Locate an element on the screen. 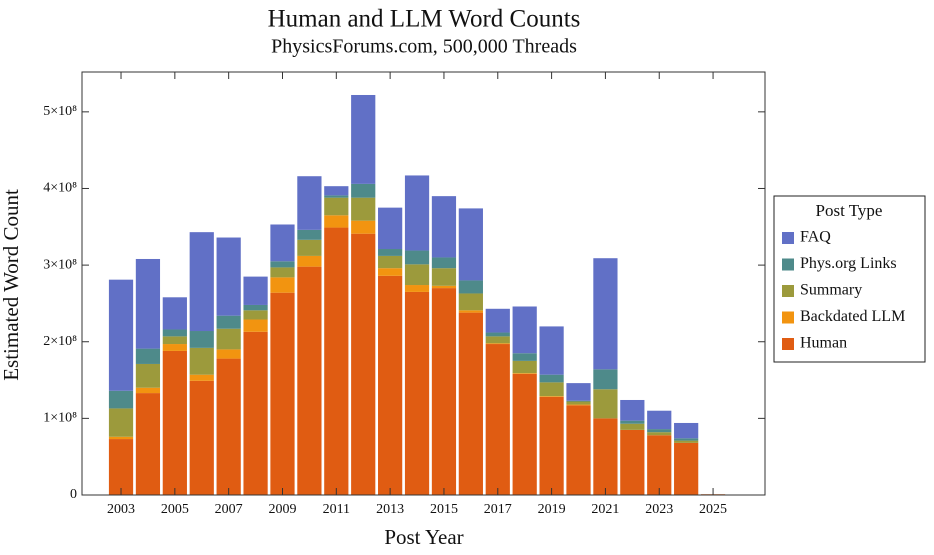 The width and height of the screenshot is (934, 555). x-tick-label: 2011 is located at coordinates (336, 509).